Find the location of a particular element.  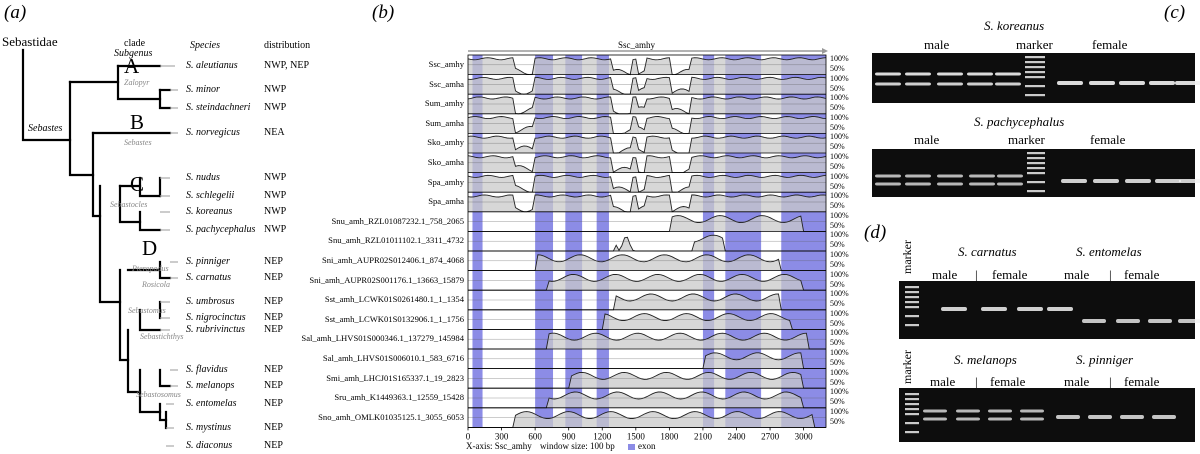

x-tick-label: 1500 is located at coordinates (636, 436).